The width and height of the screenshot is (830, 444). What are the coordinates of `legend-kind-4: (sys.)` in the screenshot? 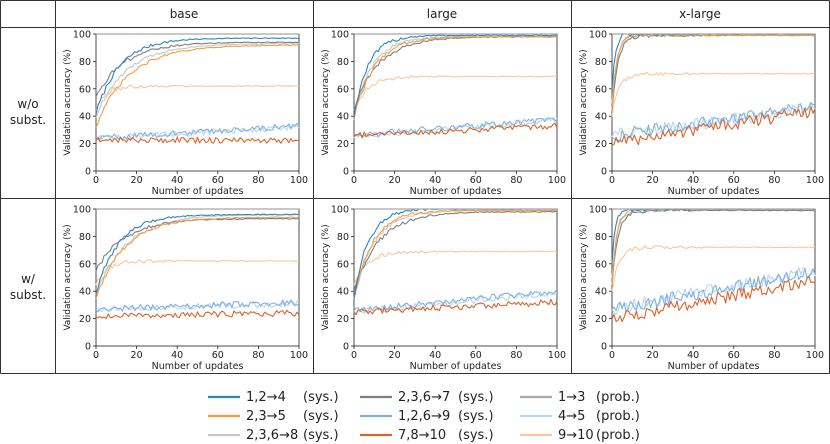 It's located at (476, 397).